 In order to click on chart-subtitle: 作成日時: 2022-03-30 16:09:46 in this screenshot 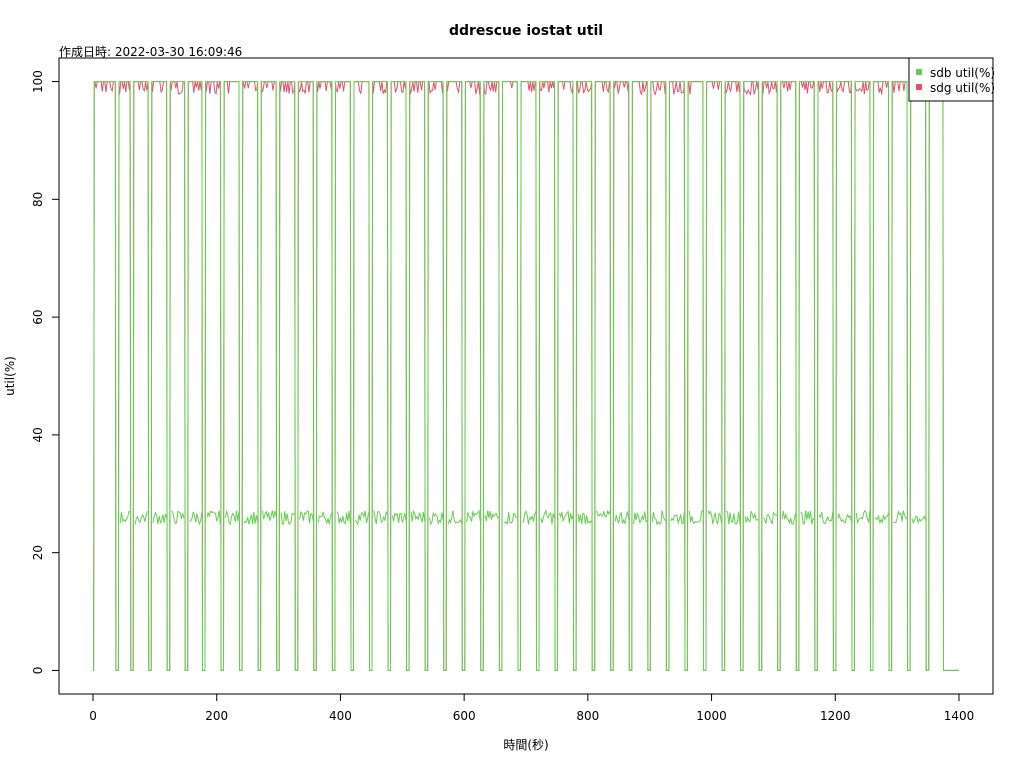, I will do `click(150, 52)`.